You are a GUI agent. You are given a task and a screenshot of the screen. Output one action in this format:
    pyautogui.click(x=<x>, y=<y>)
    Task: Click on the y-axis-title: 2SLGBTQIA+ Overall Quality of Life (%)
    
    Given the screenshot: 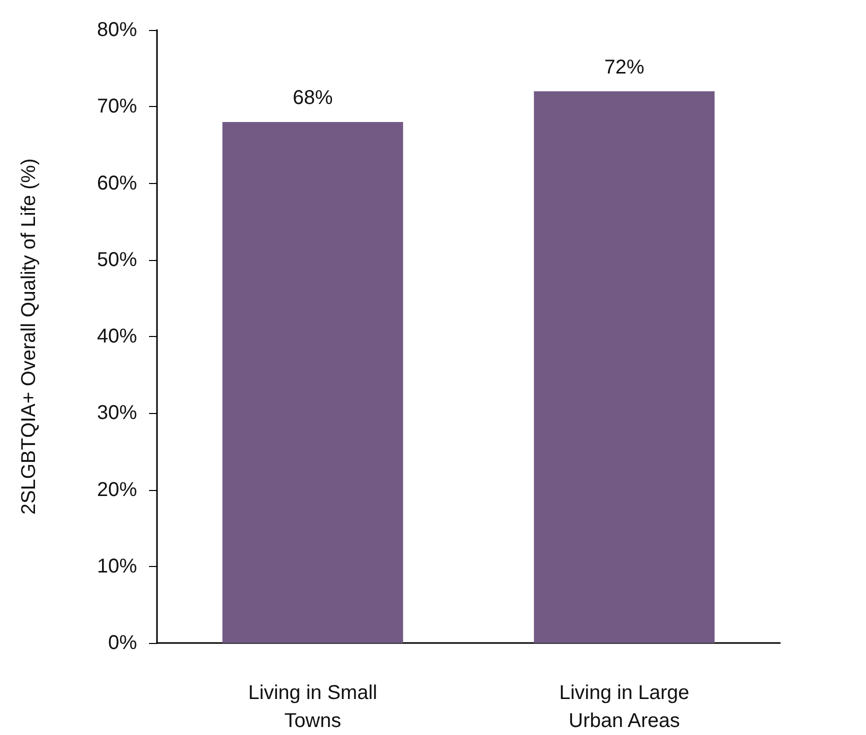 What is the action you would take?
    pyautogui.click(x=29, y=336)
    